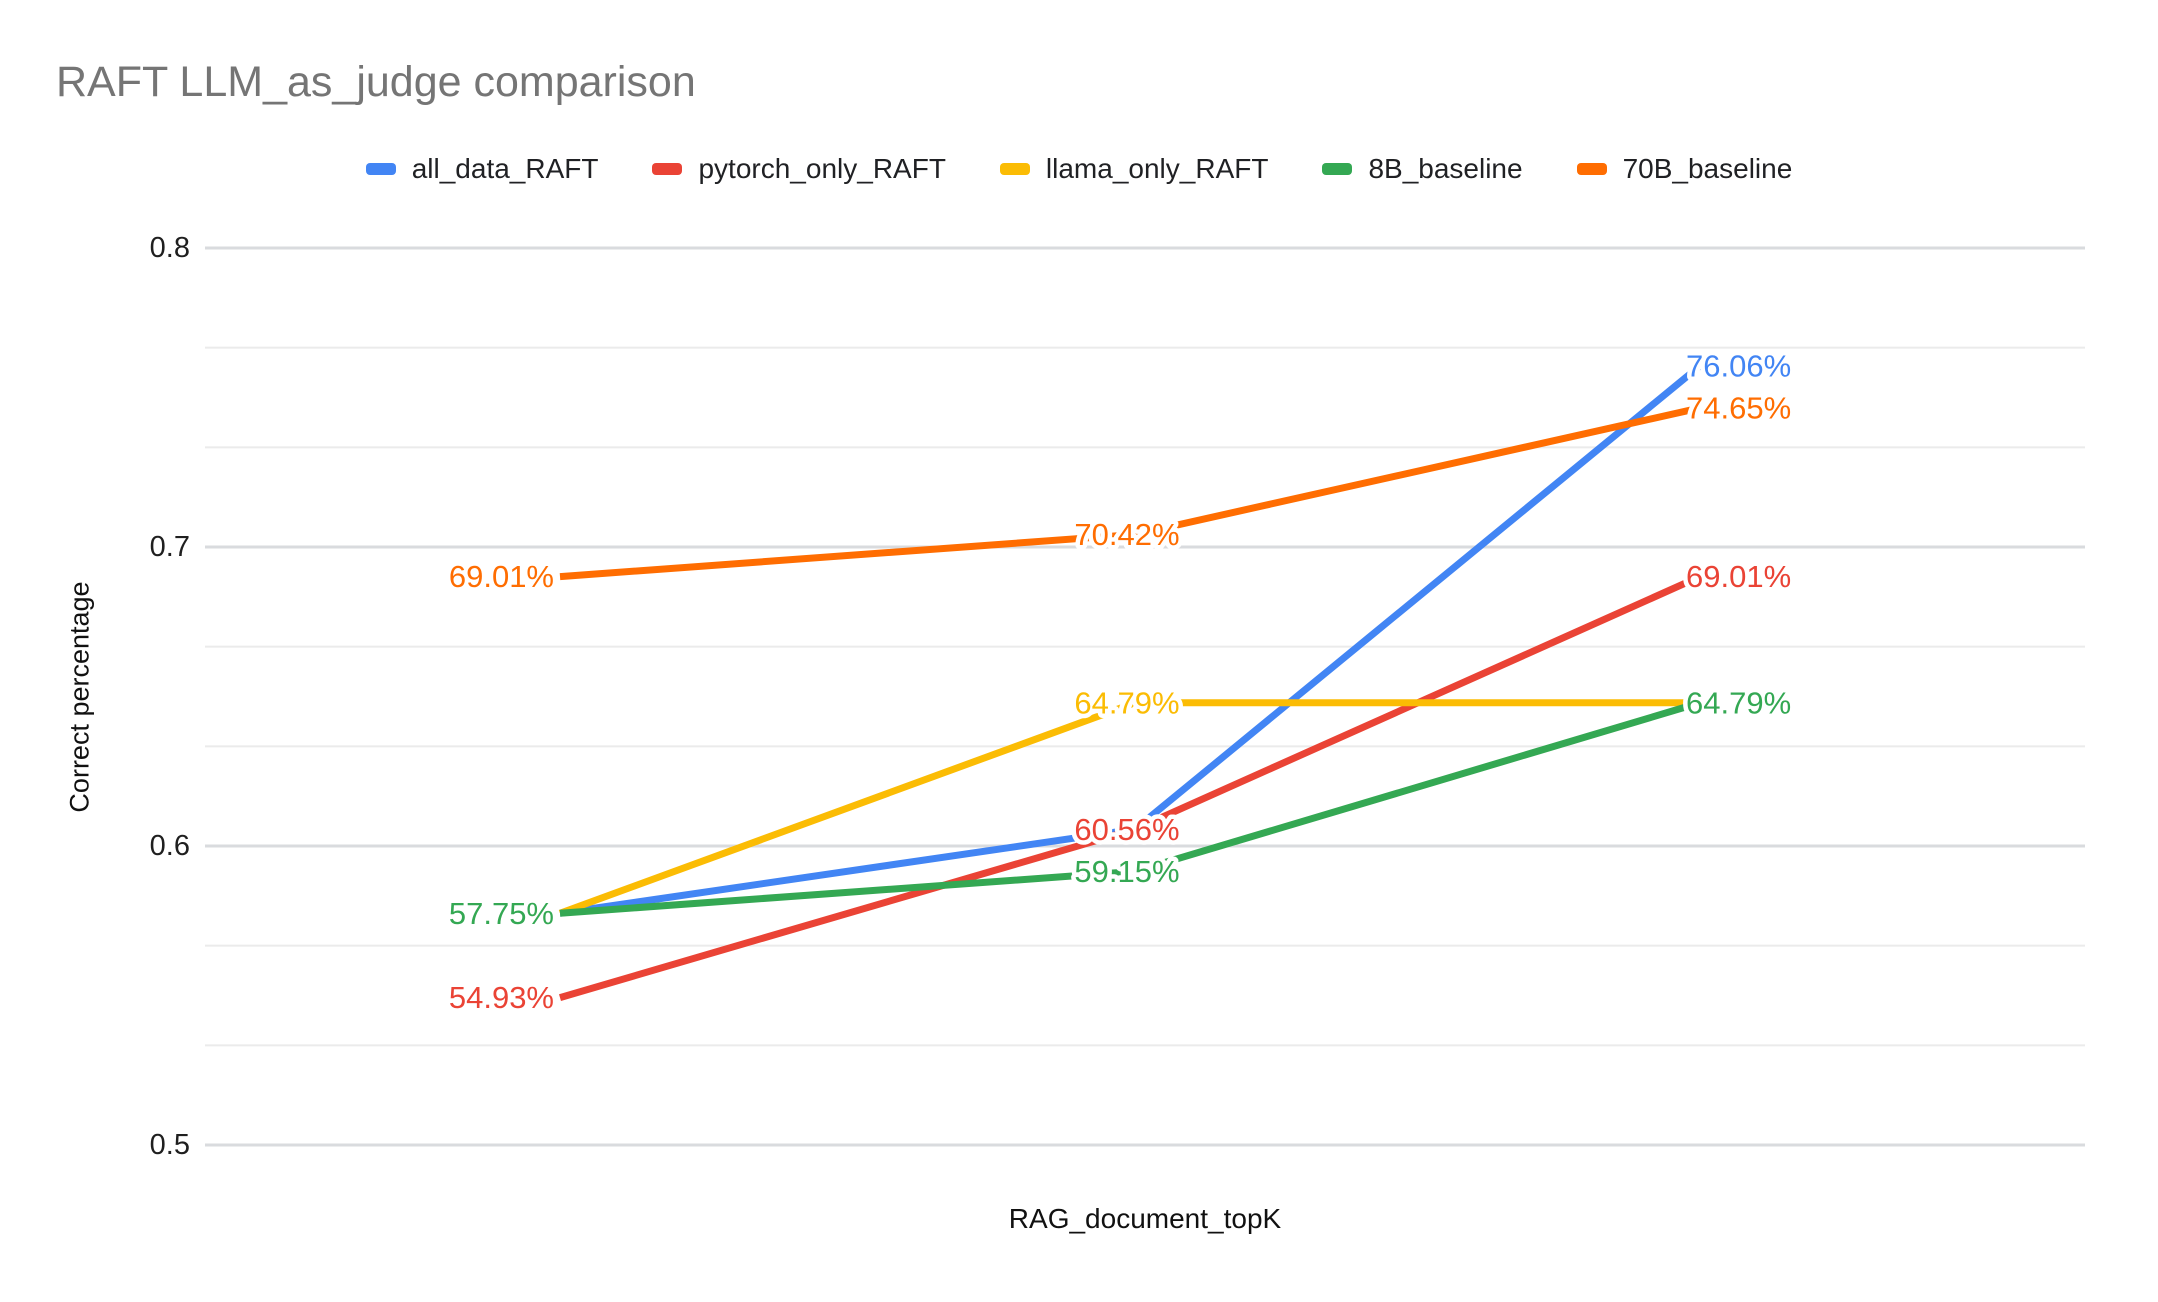 The image size is (2158, 1302). What do you see at coordinates (1126, 702) in the screenshot?
I see `data-label-llama_only_RAFT-1: 64.79%` at bounding box center [1126, 702].